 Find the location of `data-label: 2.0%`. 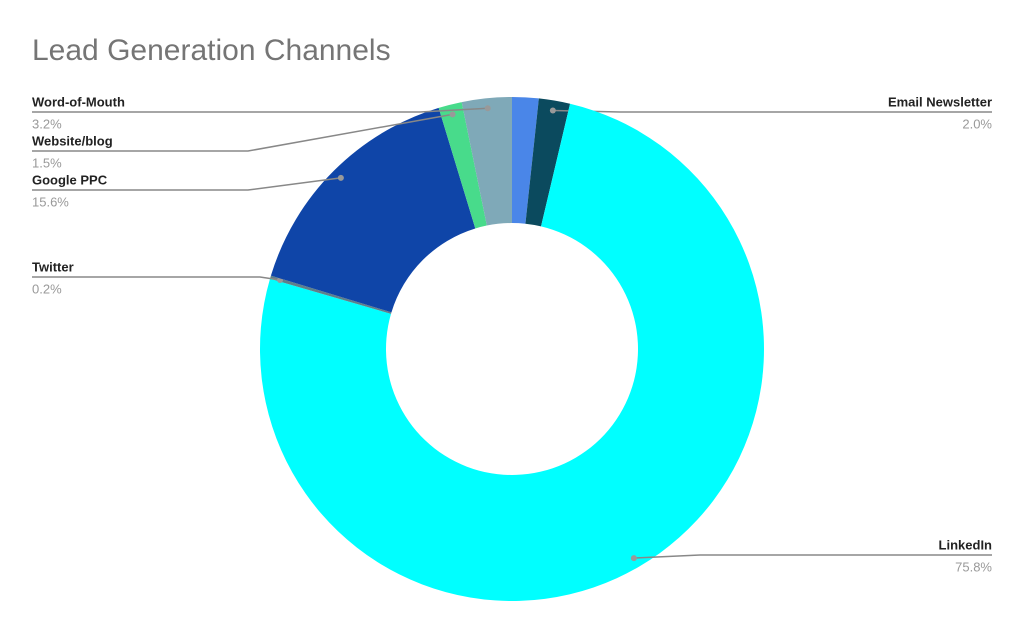

data-label: 2.0% is located at coordinates (977, 123).